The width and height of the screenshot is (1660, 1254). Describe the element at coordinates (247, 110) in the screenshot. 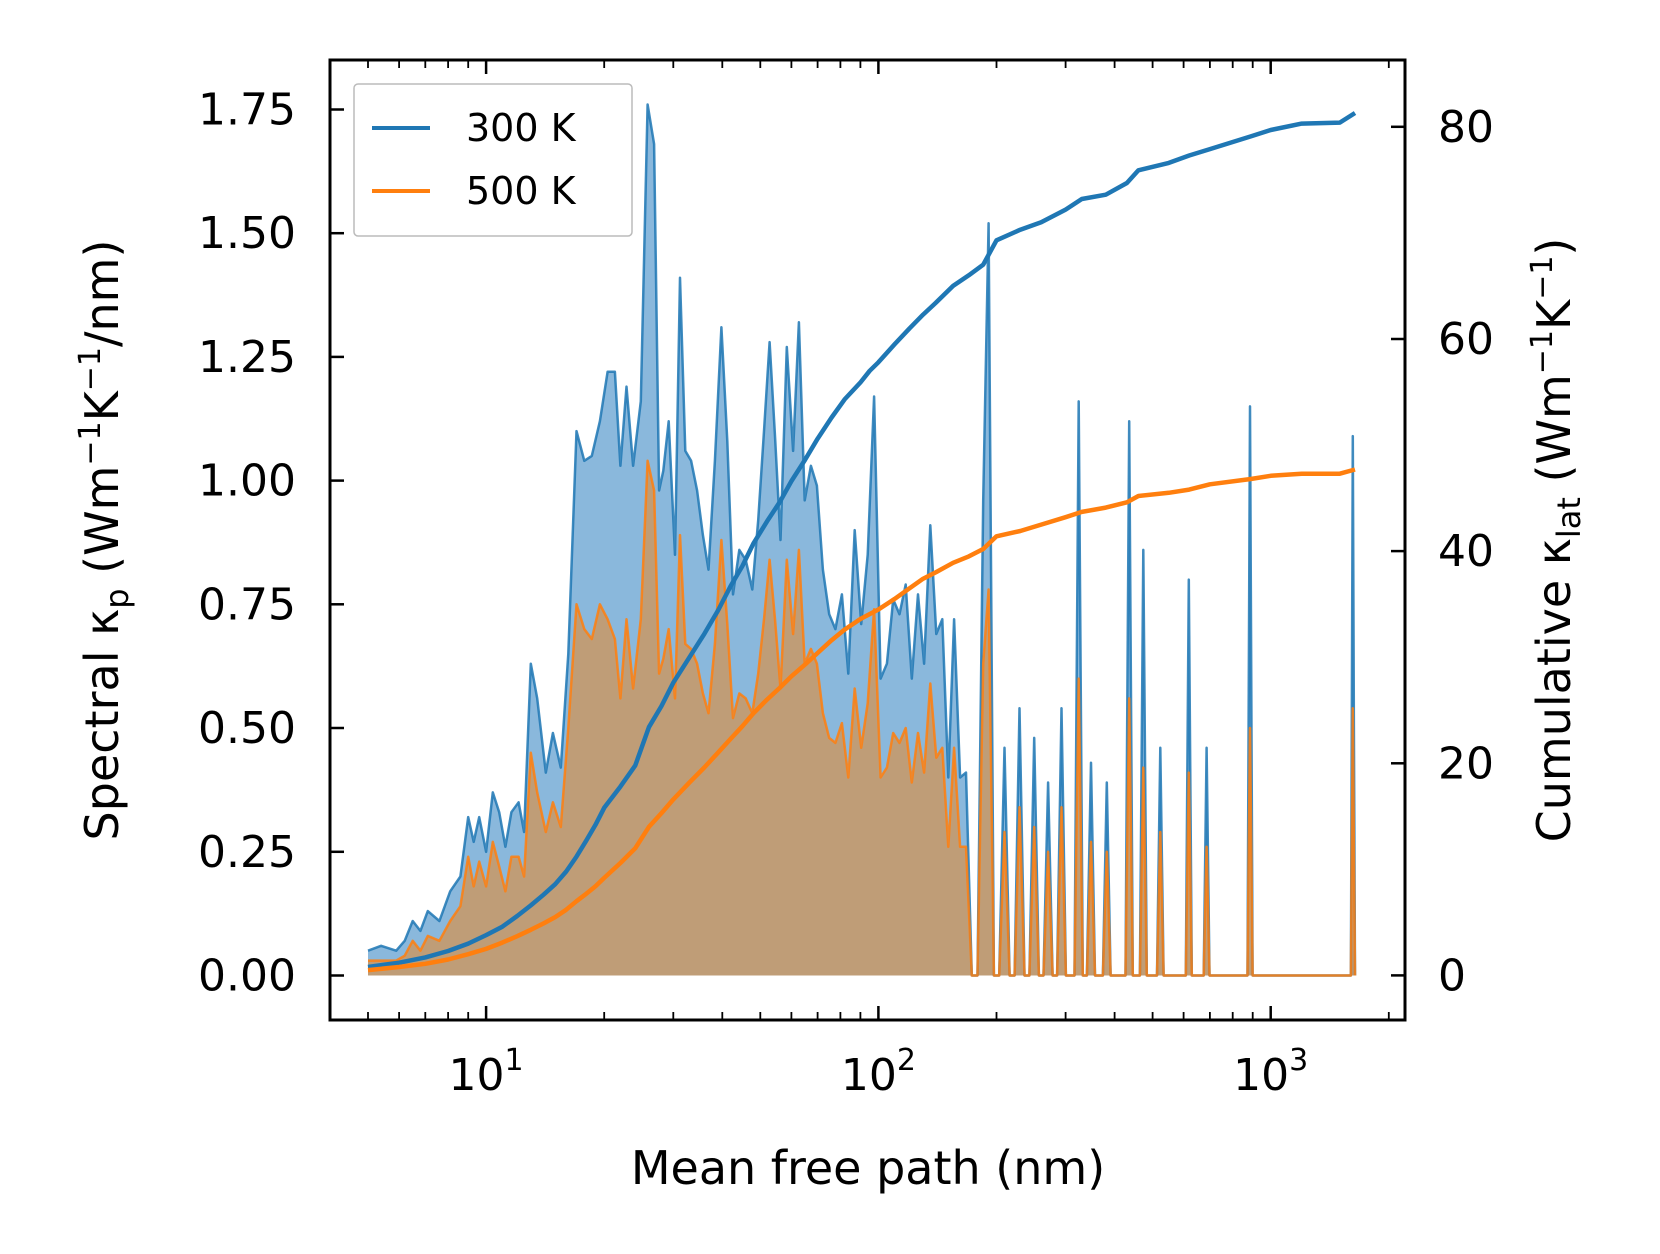

I see `y-left-tick-label: 1.75` at that location.